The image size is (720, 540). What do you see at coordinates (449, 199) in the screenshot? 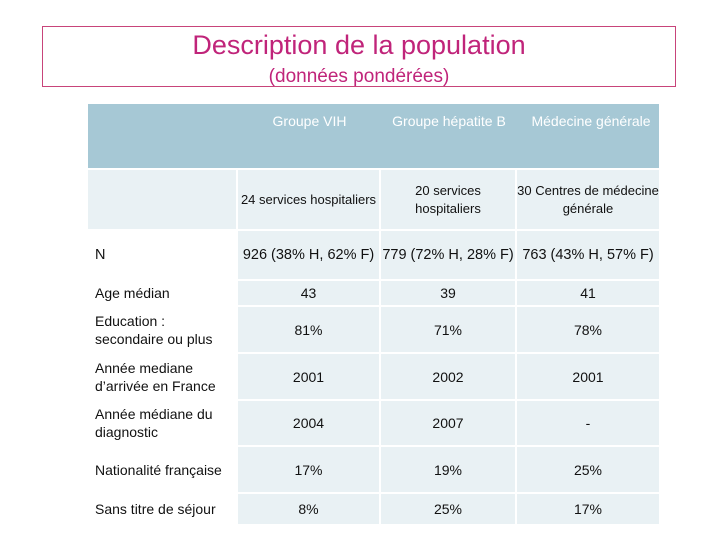
I see `subheader-cell-hepatite: 20 services hospitaliers` at bounding box center [449, 199].